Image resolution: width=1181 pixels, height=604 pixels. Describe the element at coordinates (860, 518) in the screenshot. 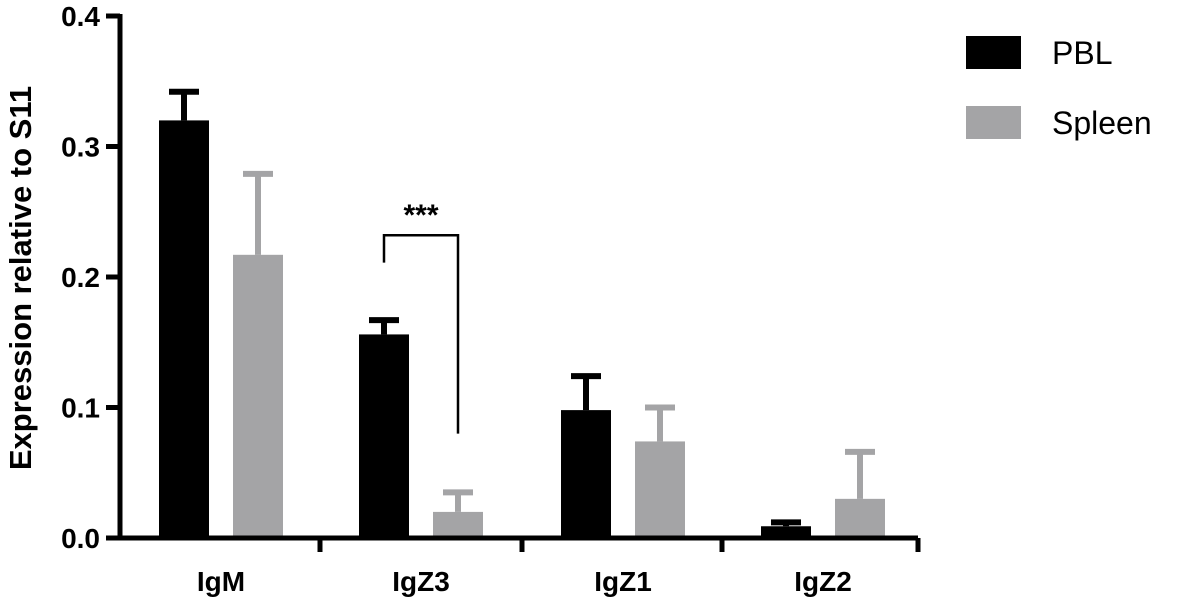

I see `bar-spleen-igz2` at that location.